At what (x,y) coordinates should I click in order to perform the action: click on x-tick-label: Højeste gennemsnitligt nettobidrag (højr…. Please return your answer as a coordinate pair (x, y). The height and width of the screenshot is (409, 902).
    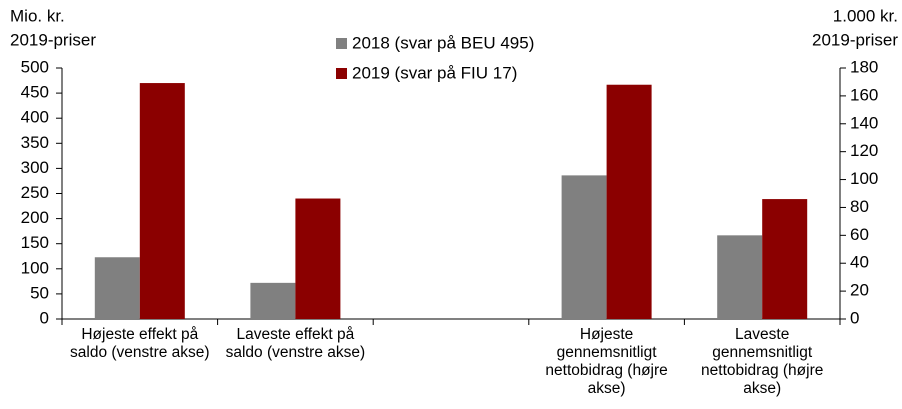
    Looking at the image, I should click on (606, 361).